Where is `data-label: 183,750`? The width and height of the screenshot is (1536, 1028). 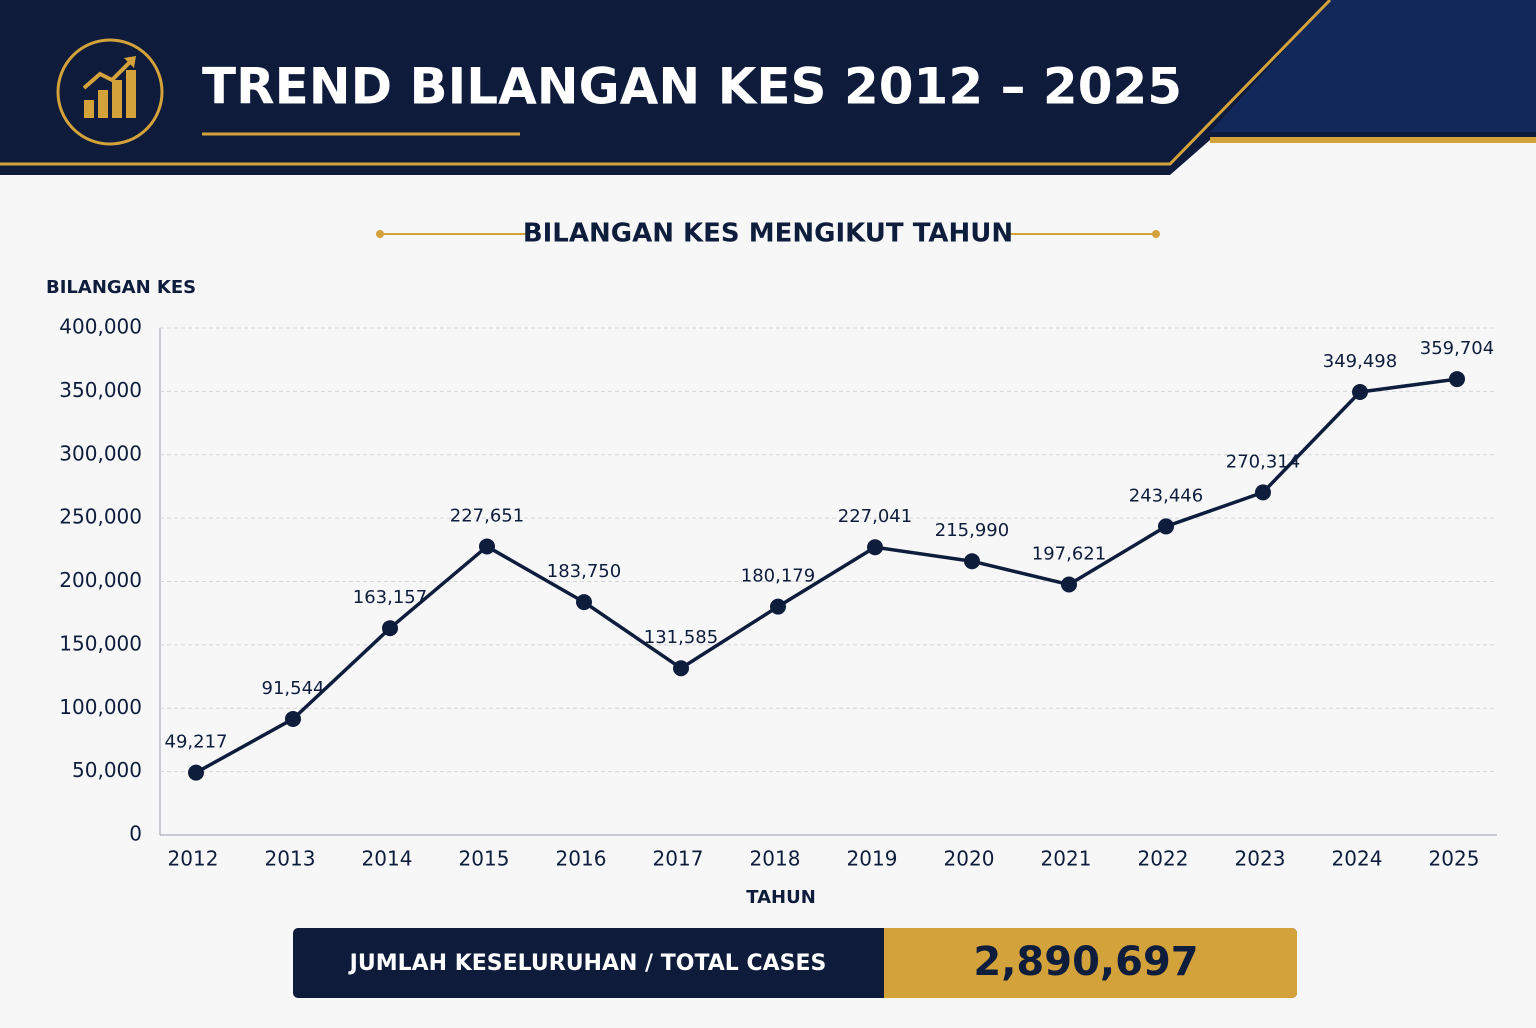
data-label: 183,750 is located at coordinates (584, 571).